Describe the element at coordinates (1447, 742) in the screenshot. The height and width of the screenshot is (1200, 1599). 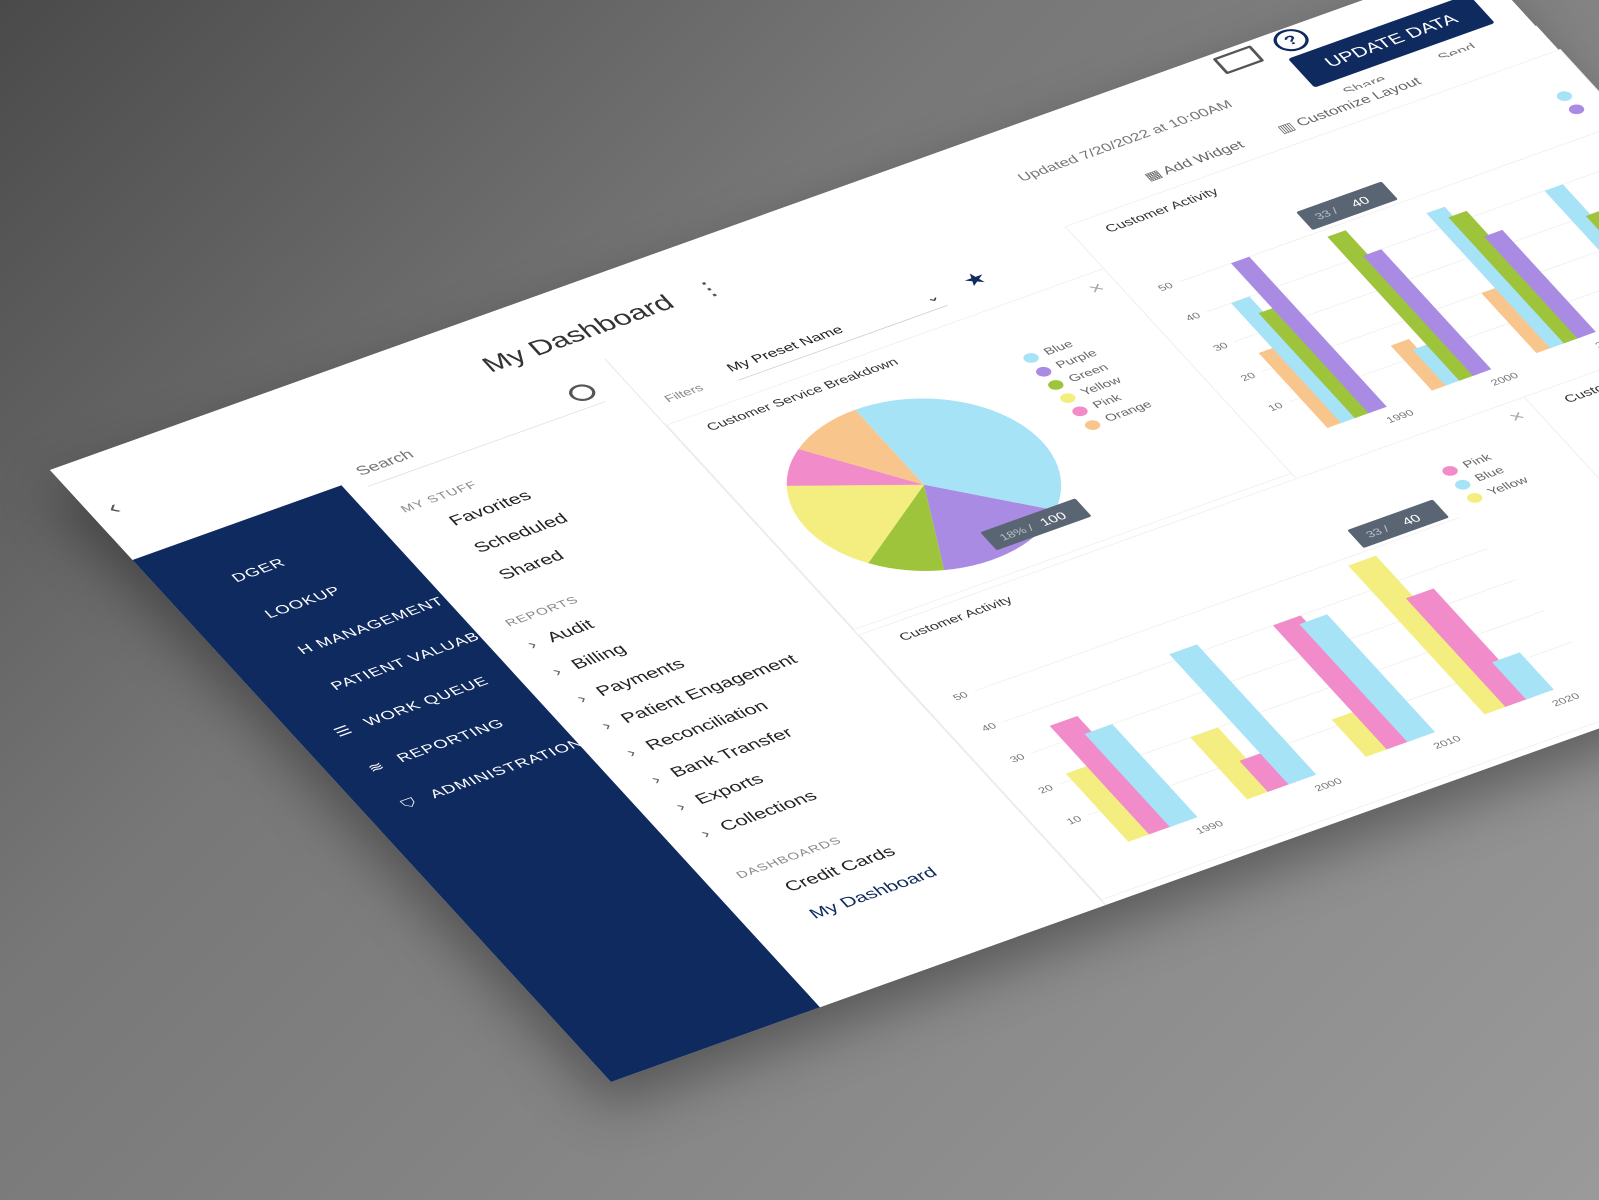
I see `x-tick-label: 2010` at that location.